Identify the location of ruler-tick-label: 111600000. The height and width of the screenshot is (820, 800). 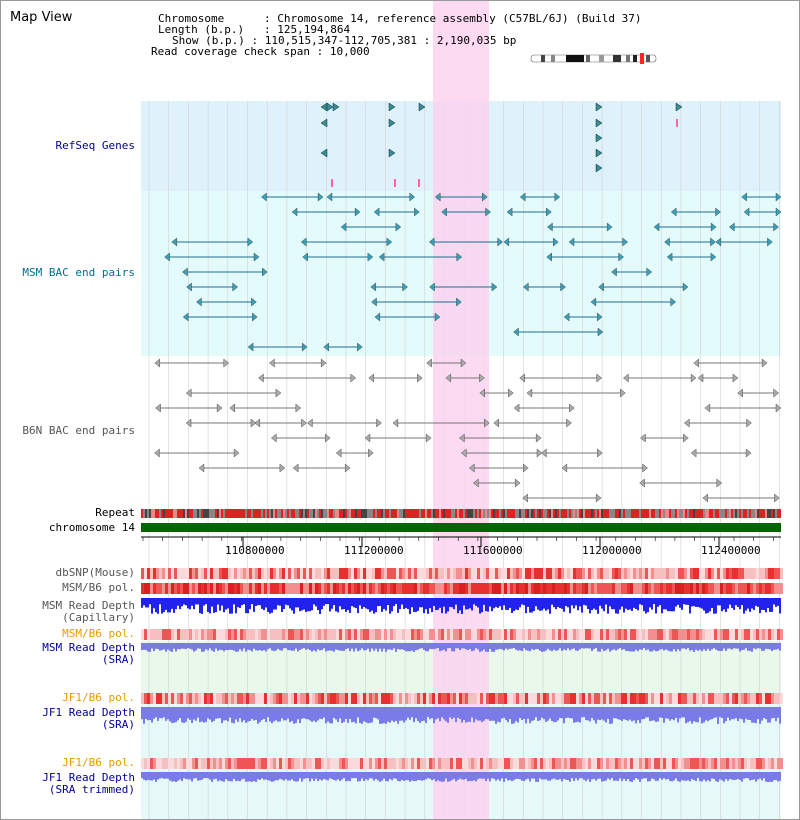
(493, 550).